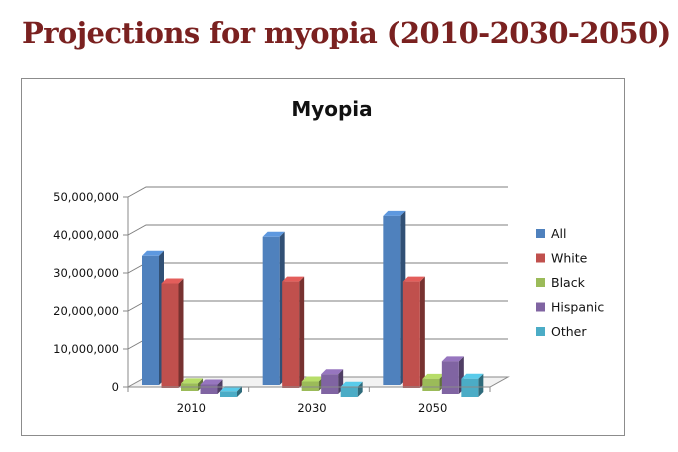 The width and height of the screenshot is (678, 452). What do you see at coordinates (86, 349) in the screenshot?
I see `y-tick-label: 10,000,000` at bounding box center [86, 349].